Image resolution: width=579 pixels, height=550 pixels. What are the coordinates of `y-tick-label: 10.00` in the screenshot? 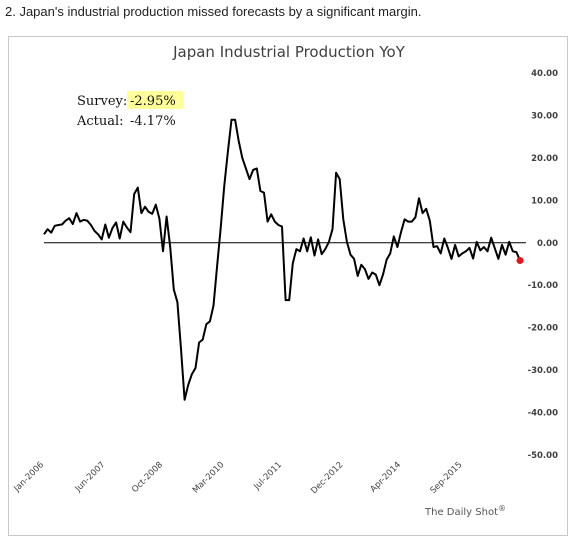 It's located at (544, 201).